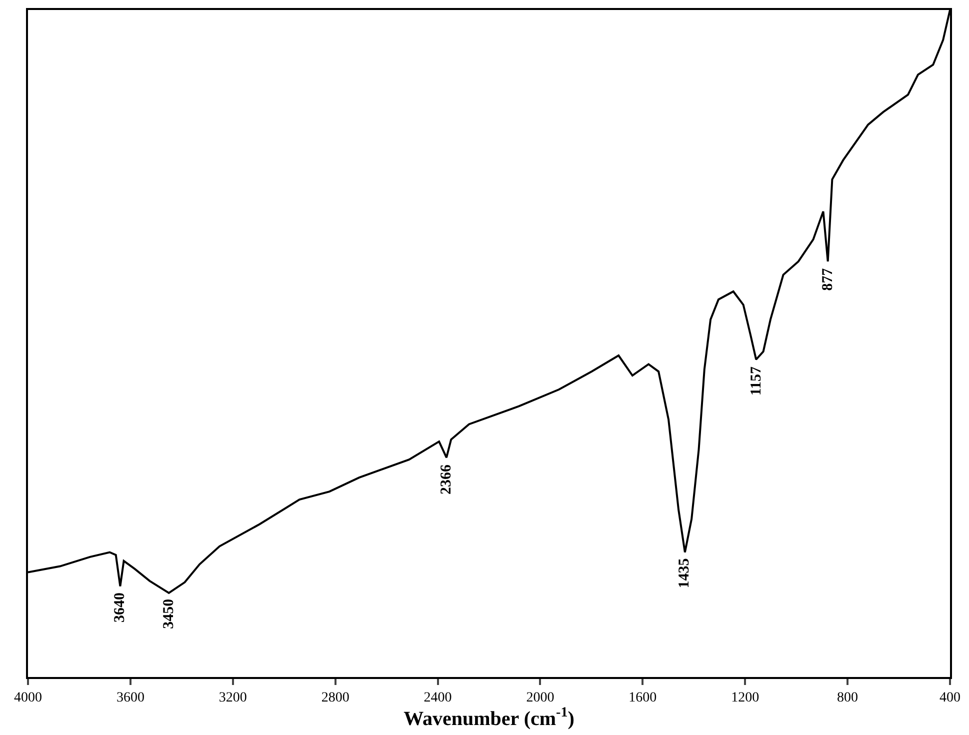  Describe the element at coordinates (756, 381) in the screenshot. I see `annotation: 1157` at that location.